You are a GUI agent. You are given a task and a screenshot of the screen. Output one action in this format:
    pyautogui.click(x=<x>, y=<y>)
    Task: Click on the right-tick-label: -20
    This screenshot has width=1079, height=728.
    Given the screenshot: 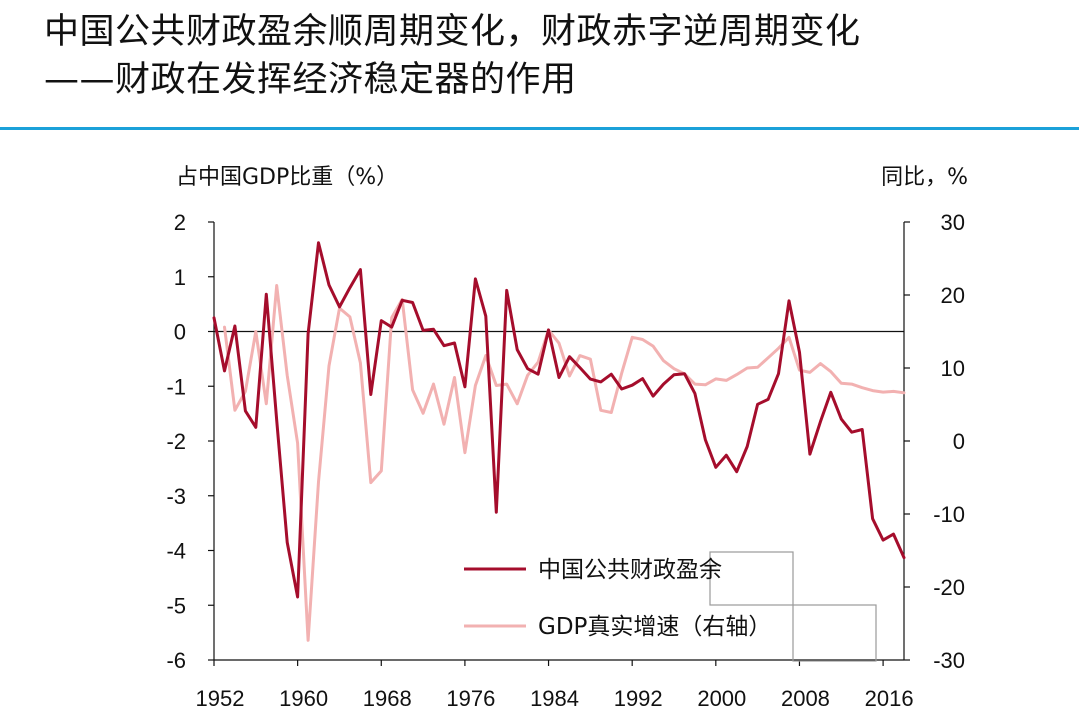 What is the action you would take?
    pyautogui.click(x=949, y=587)
    